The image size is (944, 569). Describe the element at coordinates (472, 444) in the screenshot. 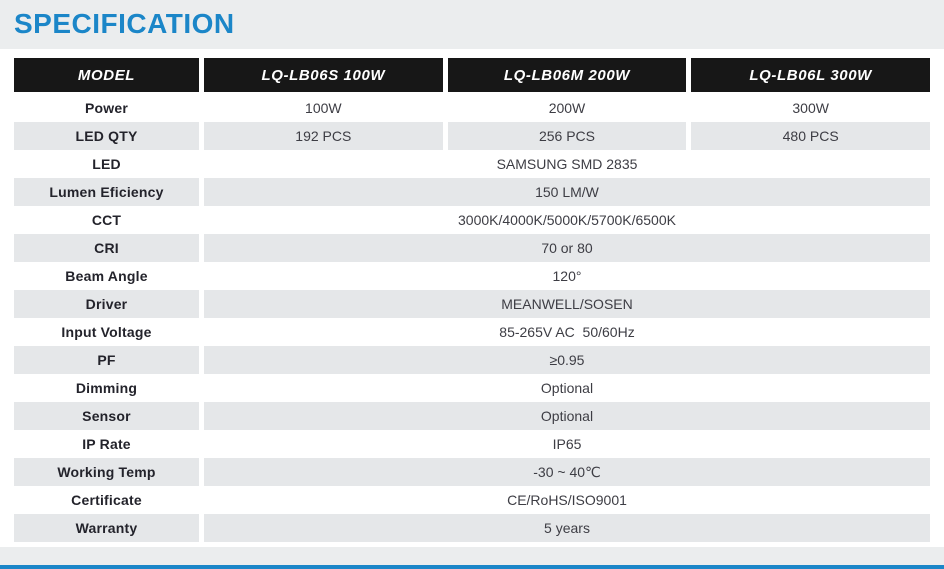

I see `table-row: IP Rate IP65` at that location.